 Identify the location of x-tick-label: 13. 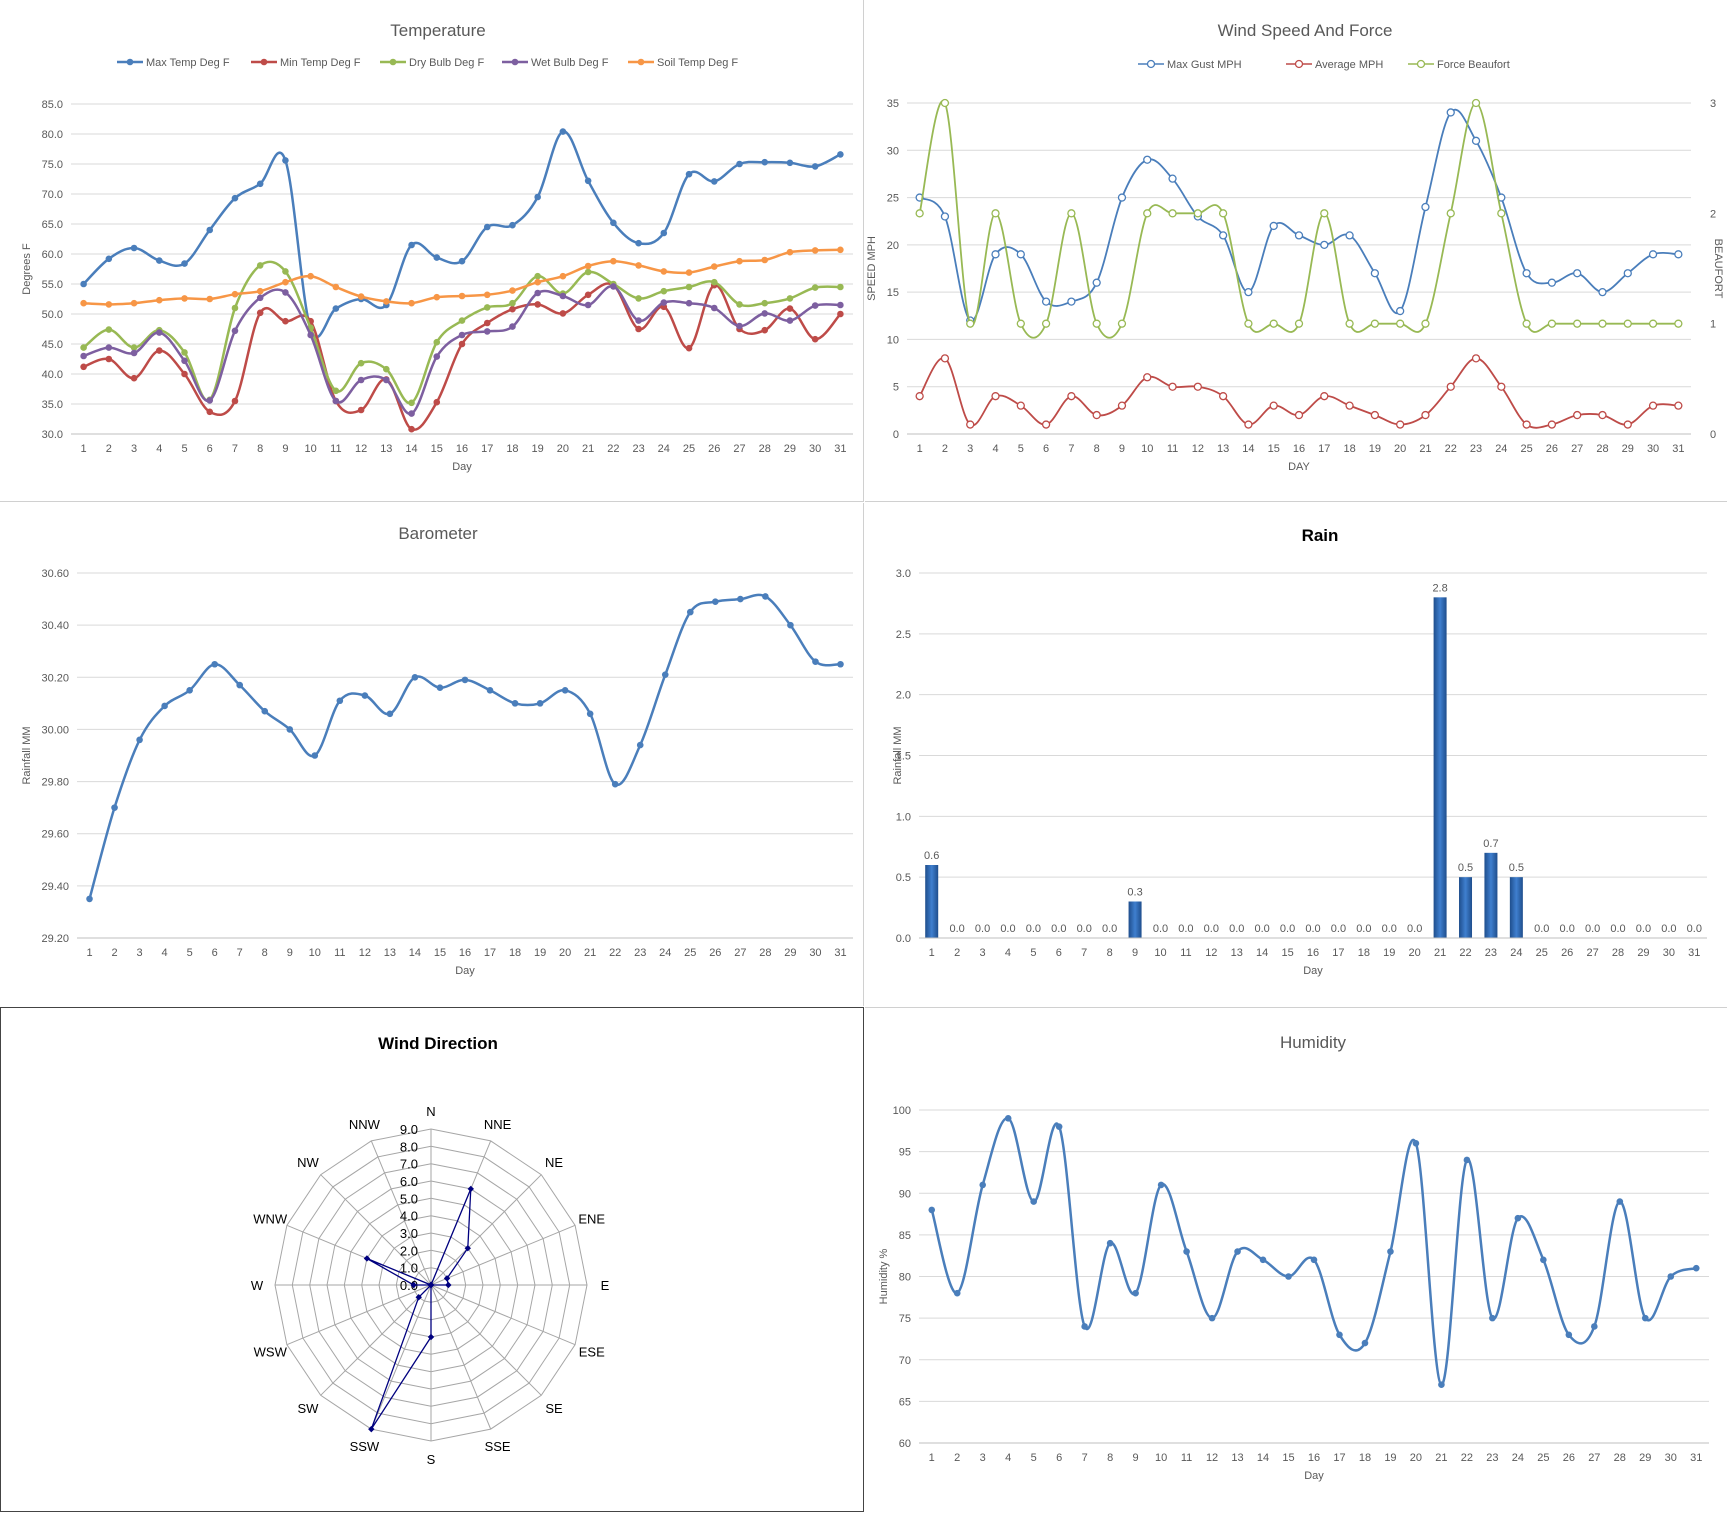
(390, 953).